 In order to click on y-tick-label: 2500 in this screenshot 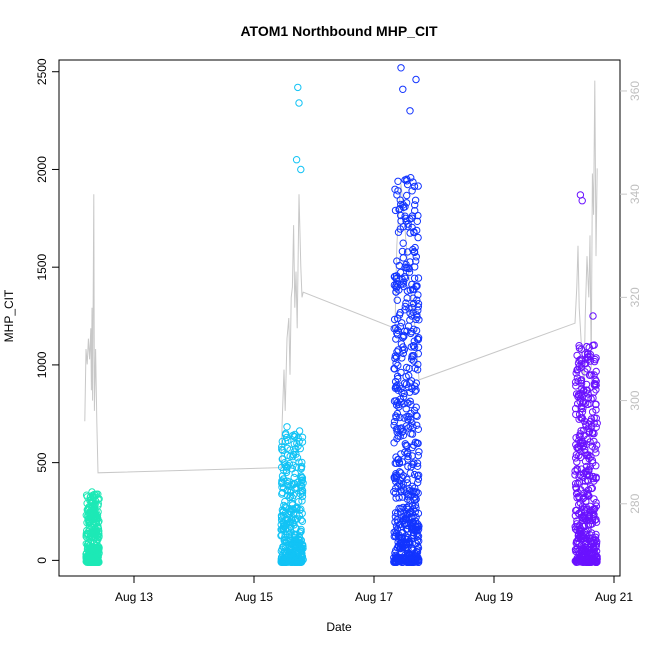, I will do `click(42, 71)`.